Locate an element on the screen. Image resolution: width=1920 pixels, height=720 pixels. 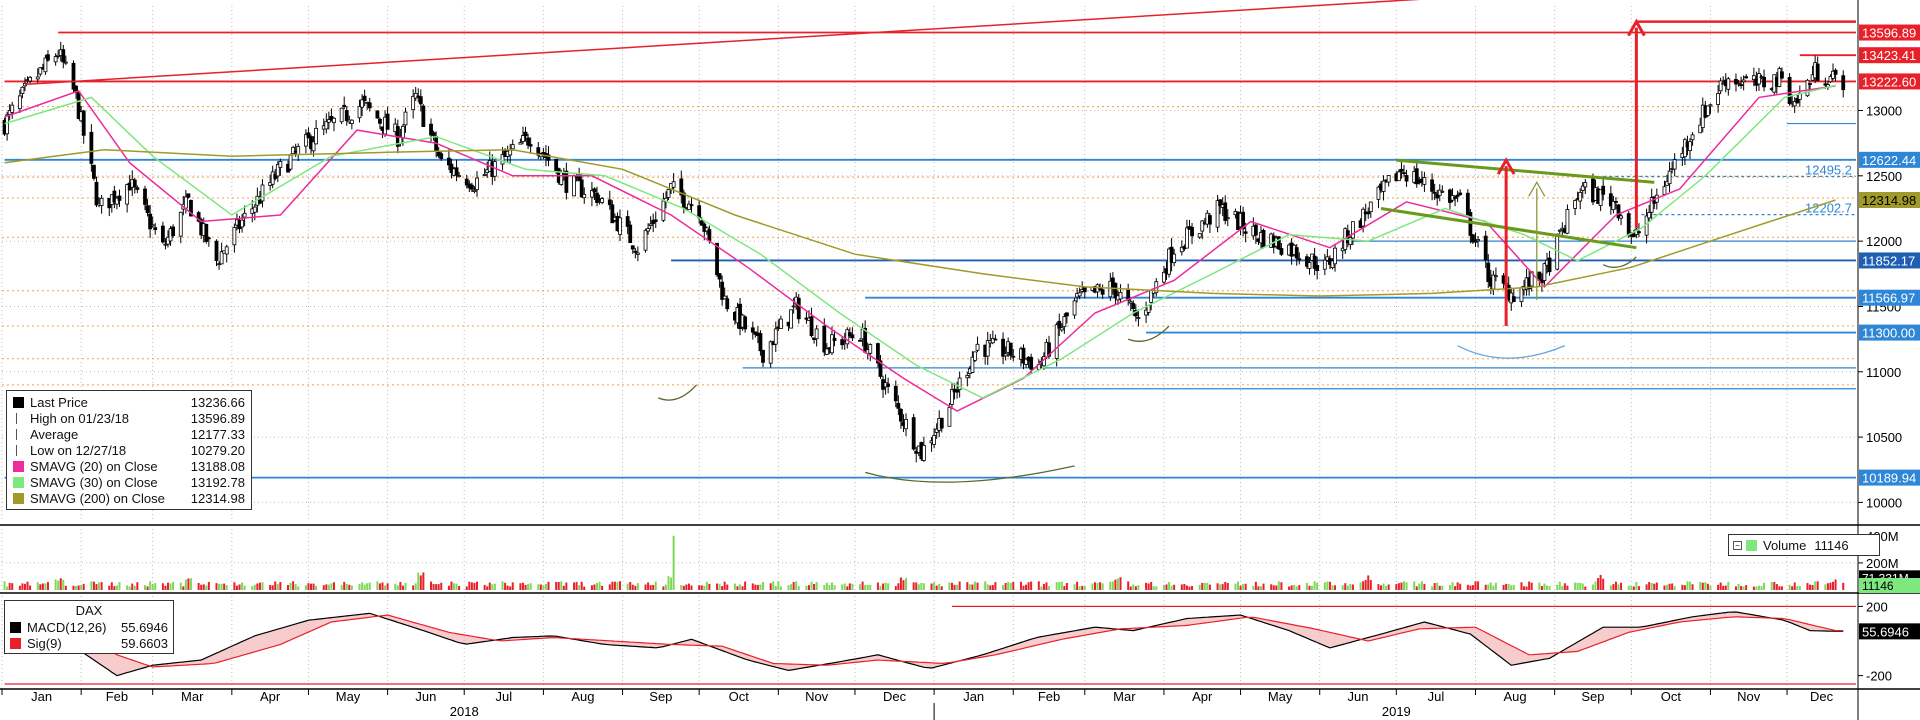
level-tag-label: 12622.44 is located at coordinates (1889, 160).